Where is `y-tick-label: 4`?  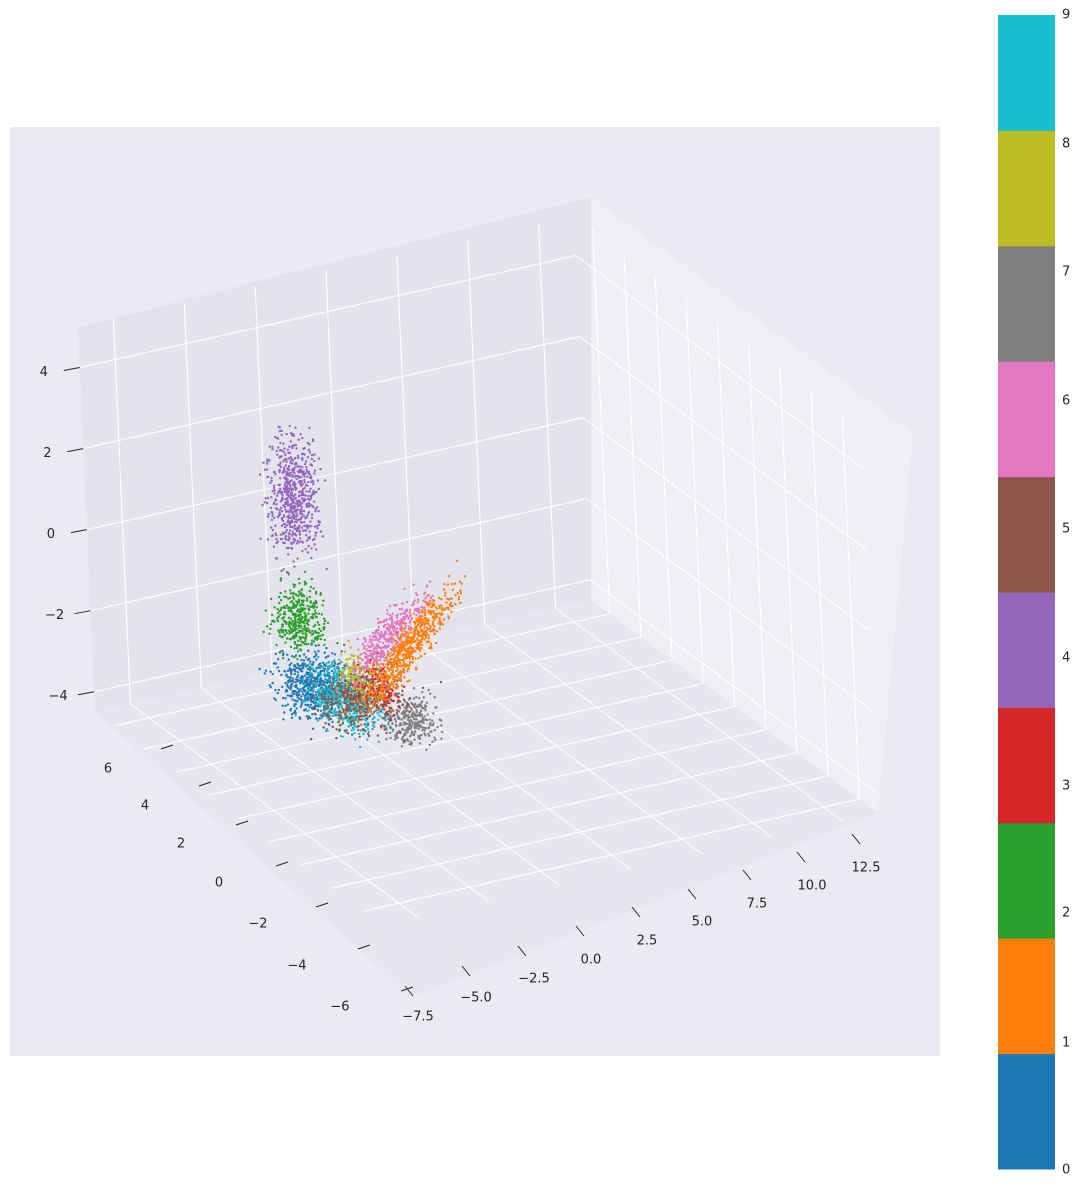 y-tick-label: 4 is located at coordinates (145, 806).